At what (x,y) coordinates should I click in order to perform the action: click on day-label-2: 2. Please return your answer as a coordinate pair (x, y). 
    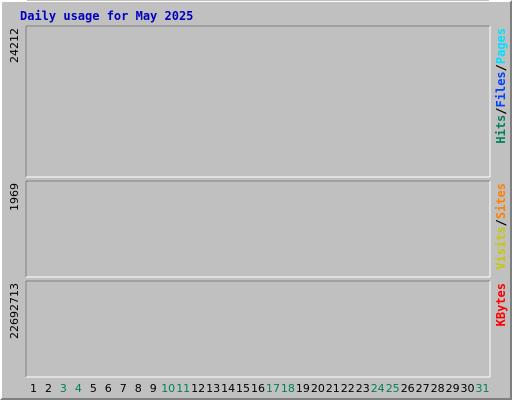
    Looking at the image, I should click on (48, 388).